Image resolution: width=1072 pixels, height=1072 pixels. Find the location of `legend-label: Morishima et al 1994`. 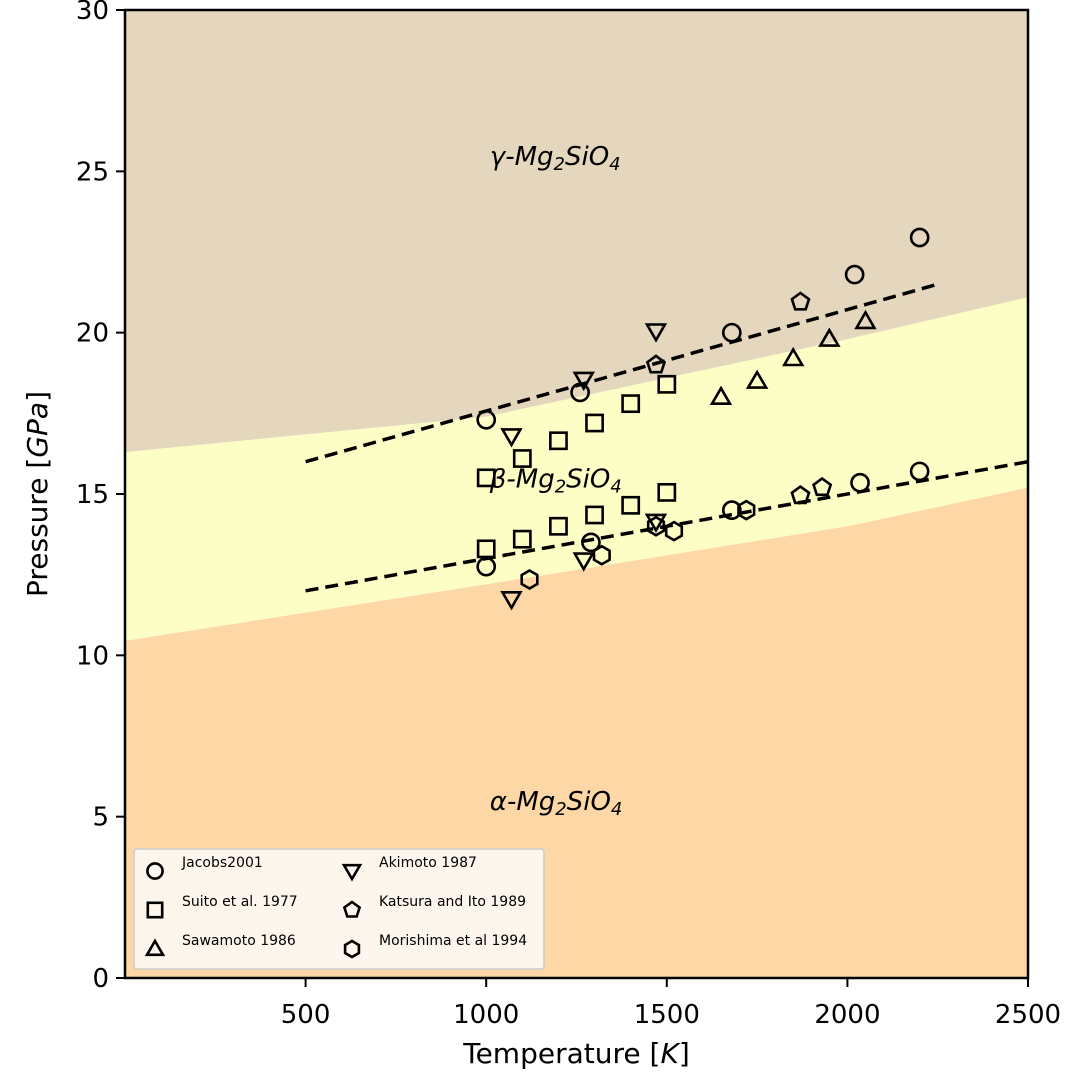

legend-label: Morishima et al 1994 is located at coordinates (453, 941).